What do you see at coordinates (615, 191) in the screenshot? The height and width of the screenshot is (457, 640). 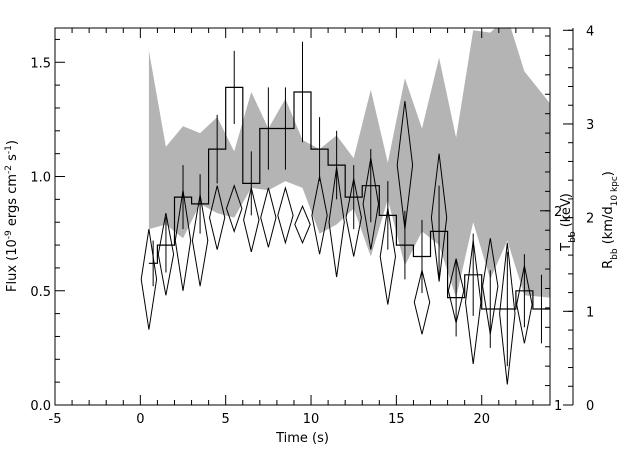 I see `rbb-label-unit-sub: 10 kpc` at bounding box center [615, 191].